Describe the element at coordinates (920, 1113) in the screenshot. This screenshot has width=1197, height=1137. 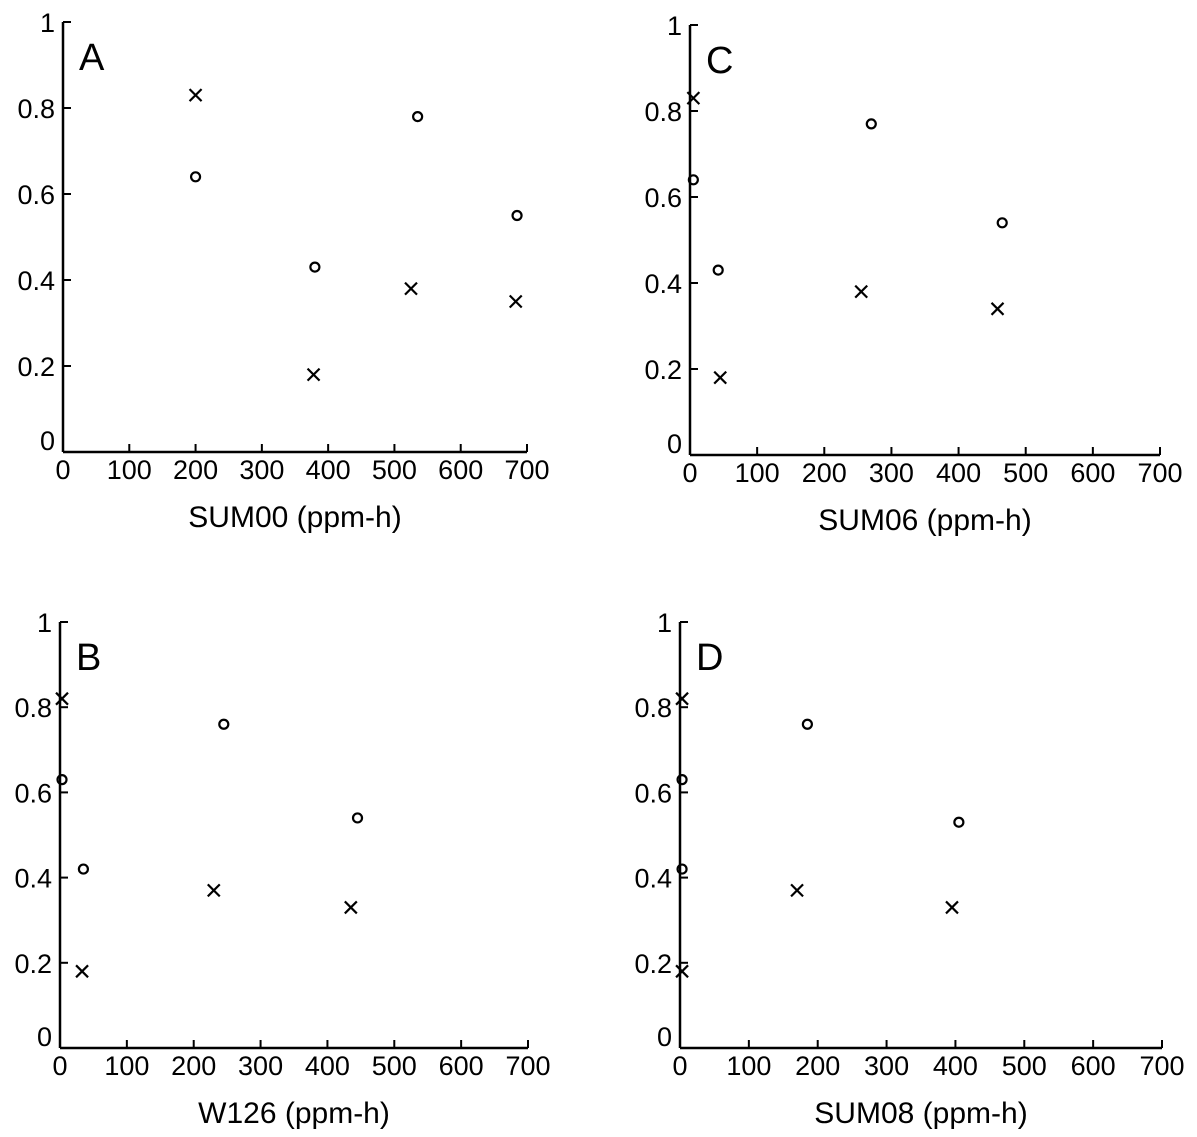
I see `x-axis-label: SUM08 (ppm-h)` at that location.